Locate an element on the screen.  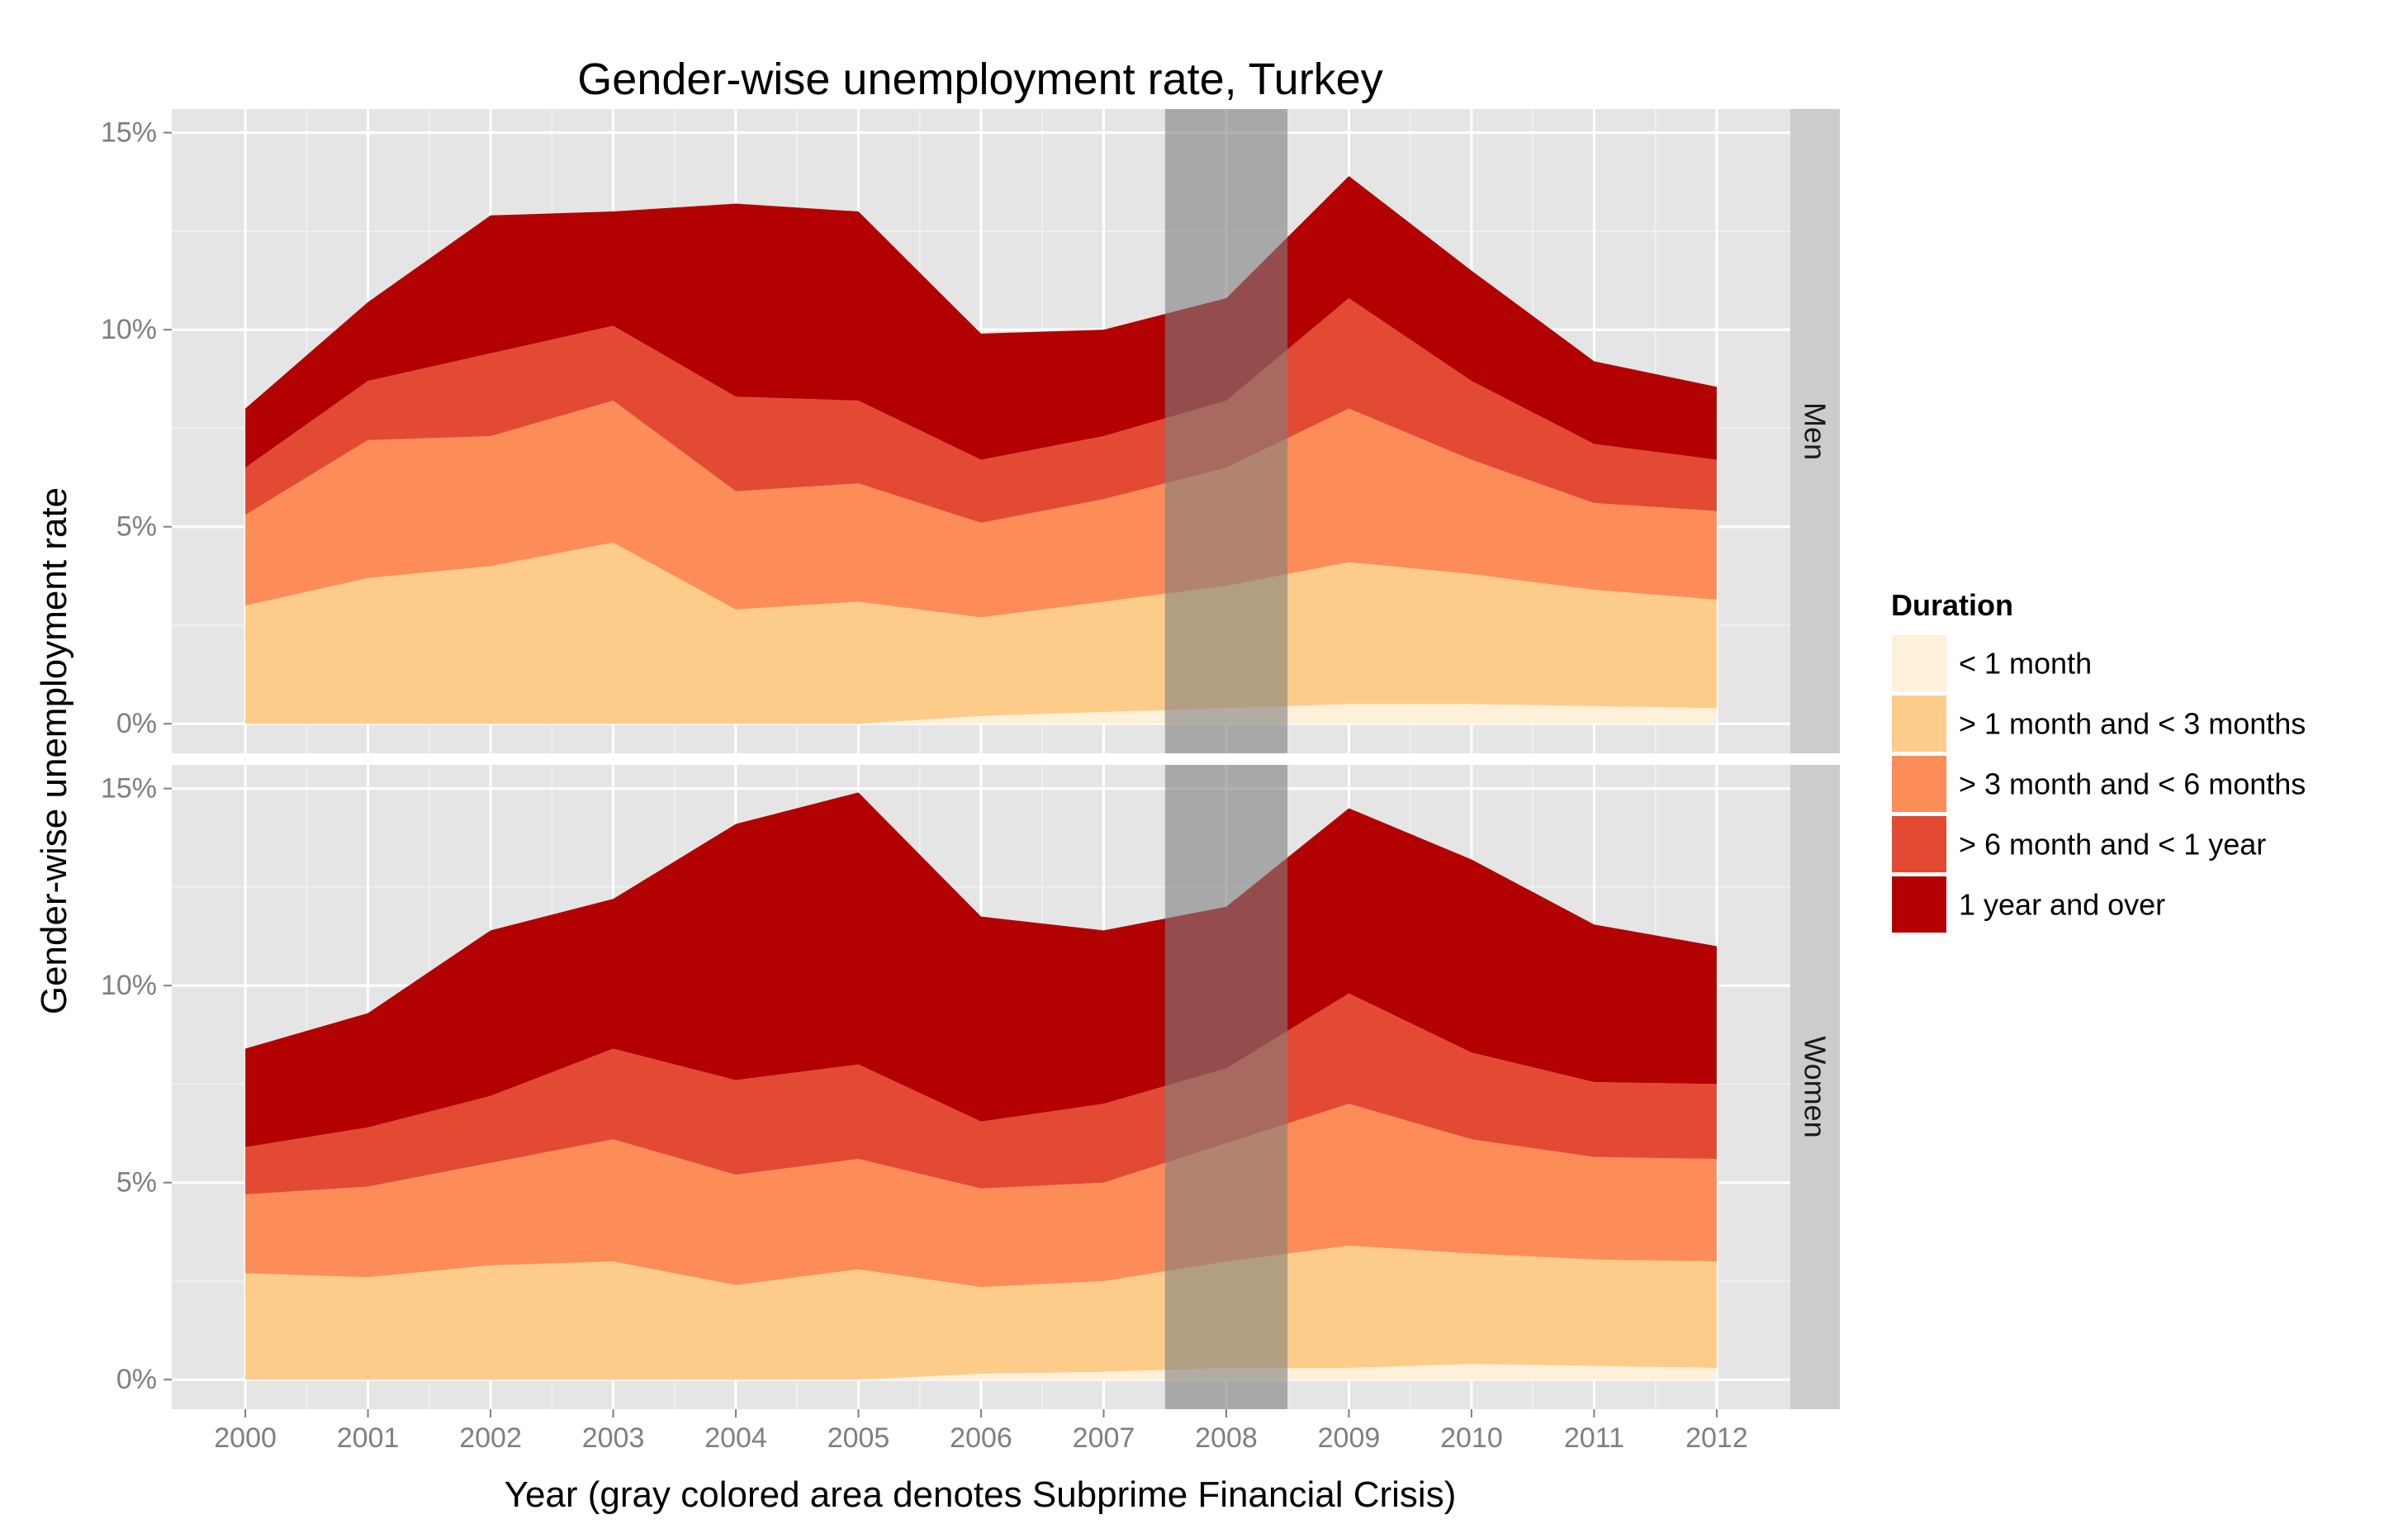
x-tick-label: 2012 is located at coordinates (1717, 1438).